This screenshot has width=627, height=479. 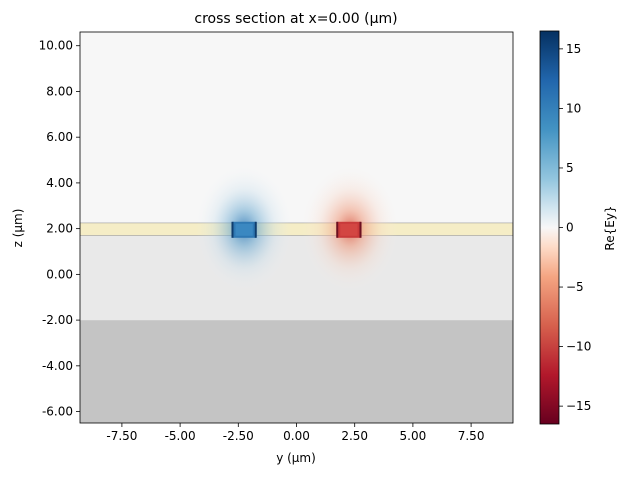 I want to click on colorbar-ticks: −15 −10 −5 0 5 10 15, so click(x=575, y=227).